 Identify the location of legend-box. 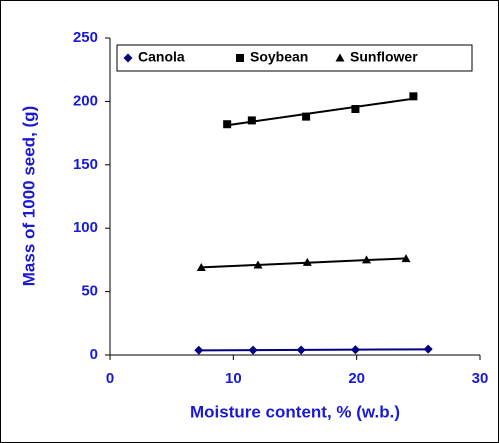
(294, 58).